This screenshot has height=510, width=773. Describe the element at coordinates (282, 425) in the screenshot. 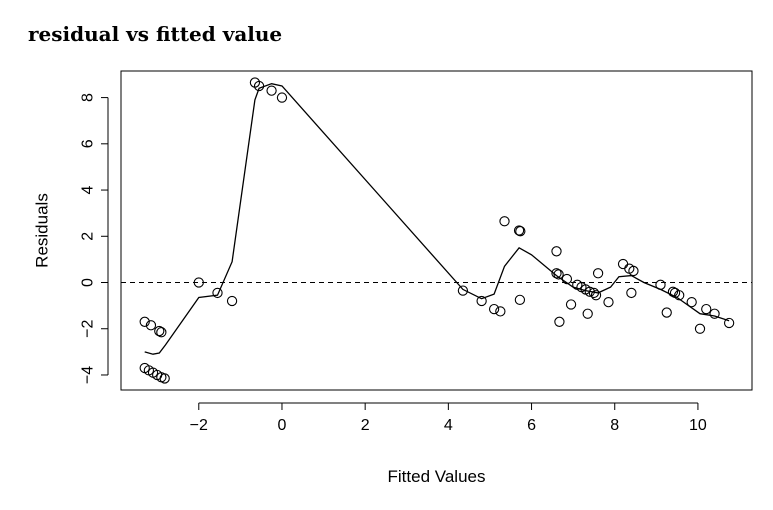

I see `x-tick-label: 0` at that location.